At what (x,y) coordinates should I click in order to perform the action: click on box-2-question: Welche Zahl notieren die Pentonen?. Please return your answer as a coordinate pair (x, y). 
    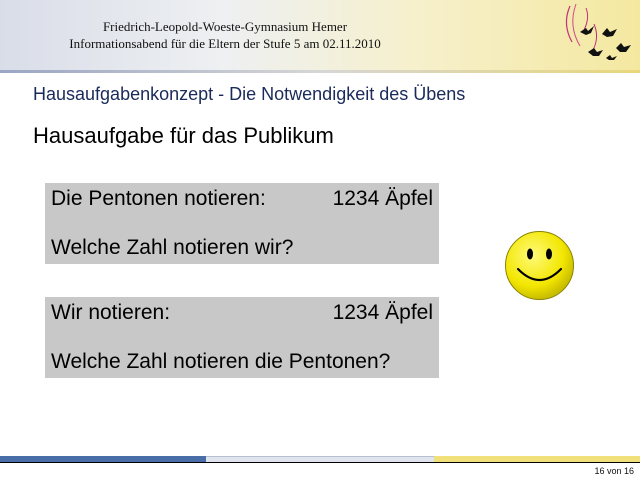
    Looking at the image, I should click on (221, 361).